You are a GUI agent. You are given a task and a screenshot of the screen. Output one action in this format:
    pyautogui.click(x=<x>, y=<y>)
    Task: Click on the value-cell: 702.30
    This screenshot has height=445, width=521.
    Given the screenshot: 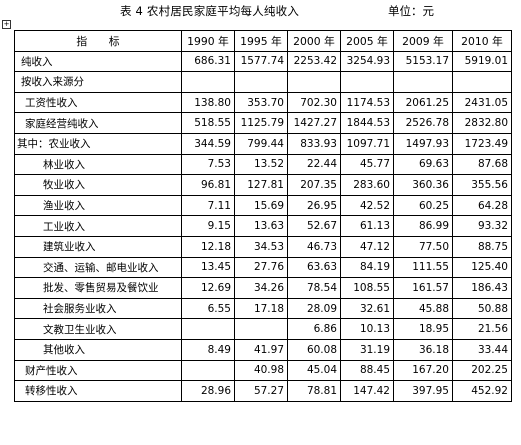 What is the action you would take?
    pyautogui.click(x=314, y=102)
    